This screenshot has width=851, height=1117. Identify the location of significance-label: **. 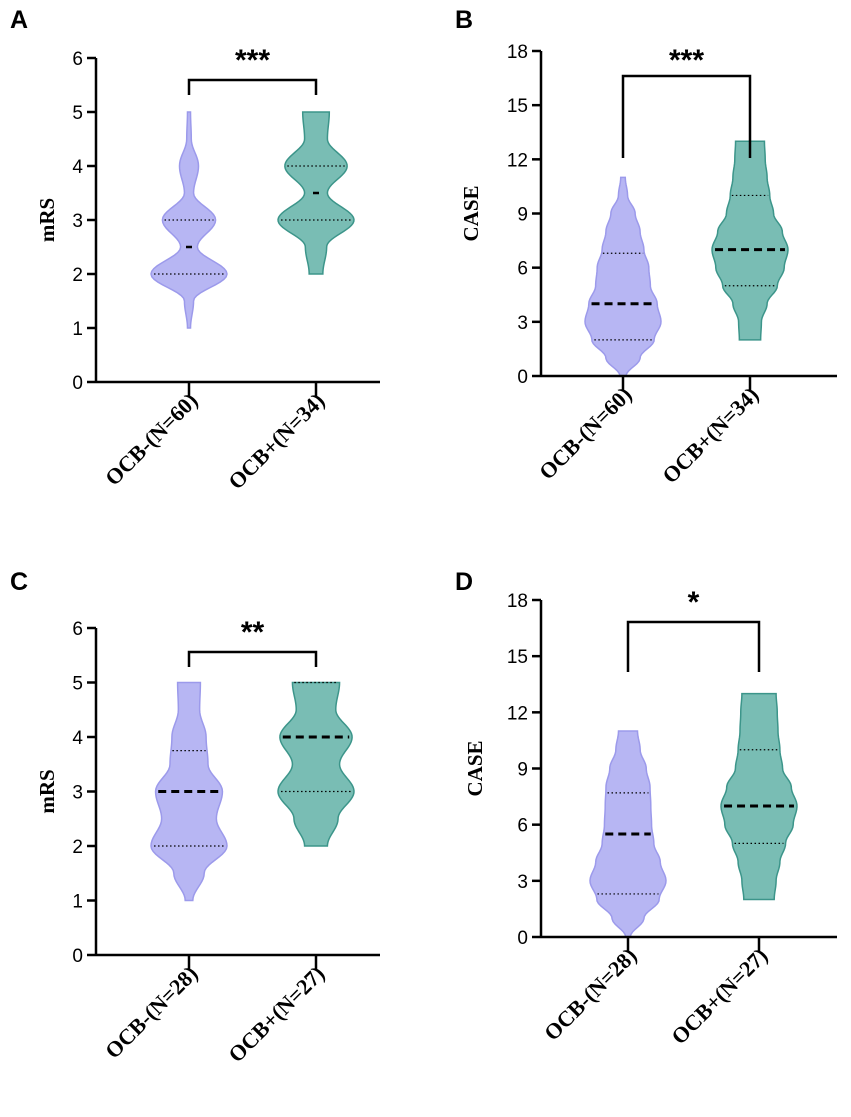
(253, 632).